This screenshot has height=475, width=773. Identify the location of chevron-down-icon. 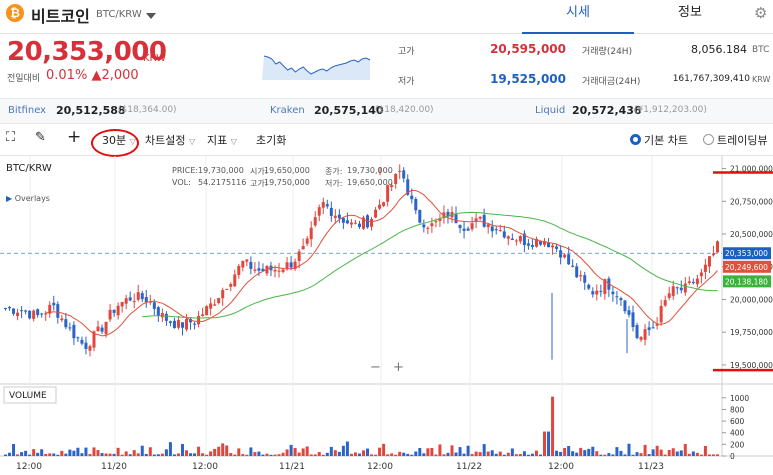
(151, 16).